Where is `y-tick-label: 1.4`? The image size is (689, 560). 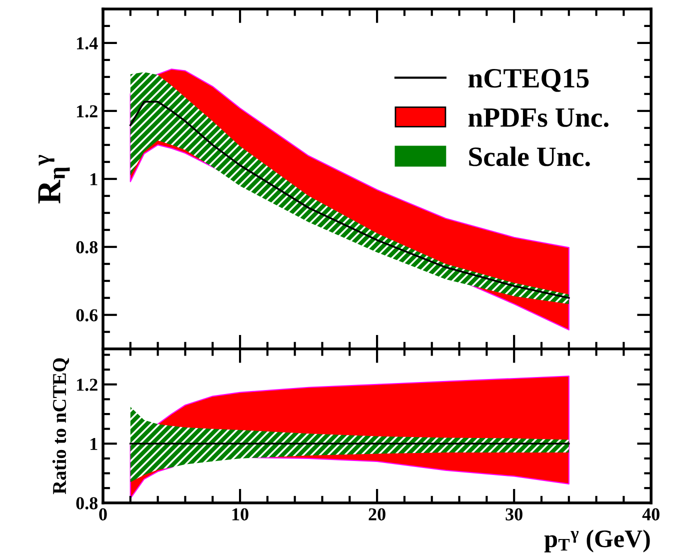
y-tick-label: 1.4 is located at coordinates (87, 43).